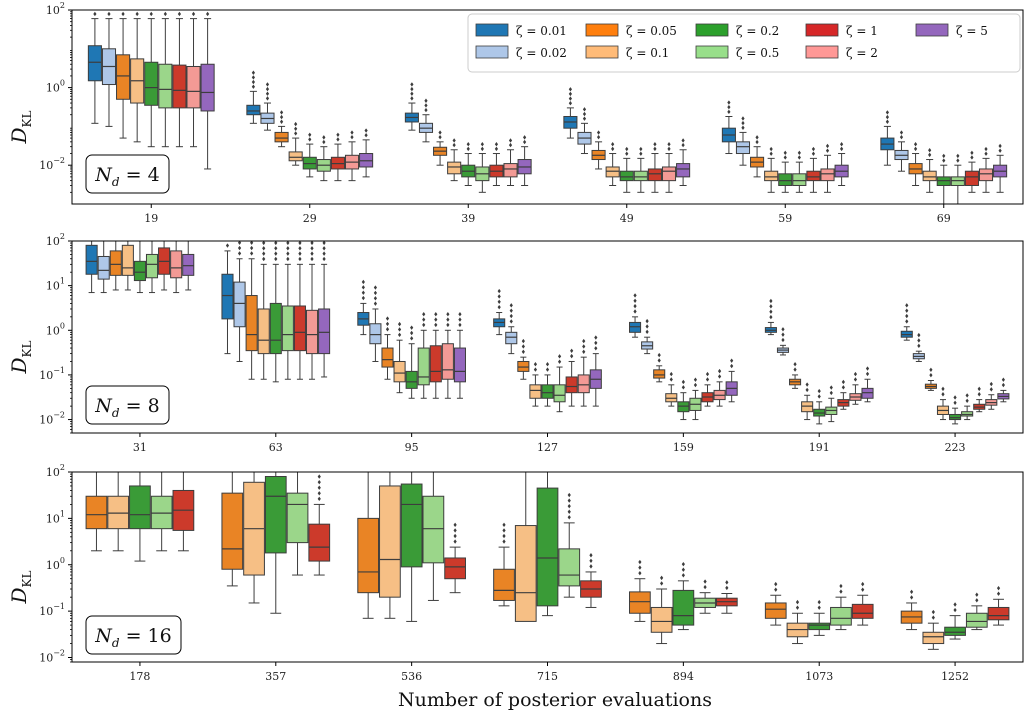 The image size is (1030, 715). What do you see at coordinates (103, 175) in the screenshot?
I see `panel-label-n: N` at bounding box center [103, 175].